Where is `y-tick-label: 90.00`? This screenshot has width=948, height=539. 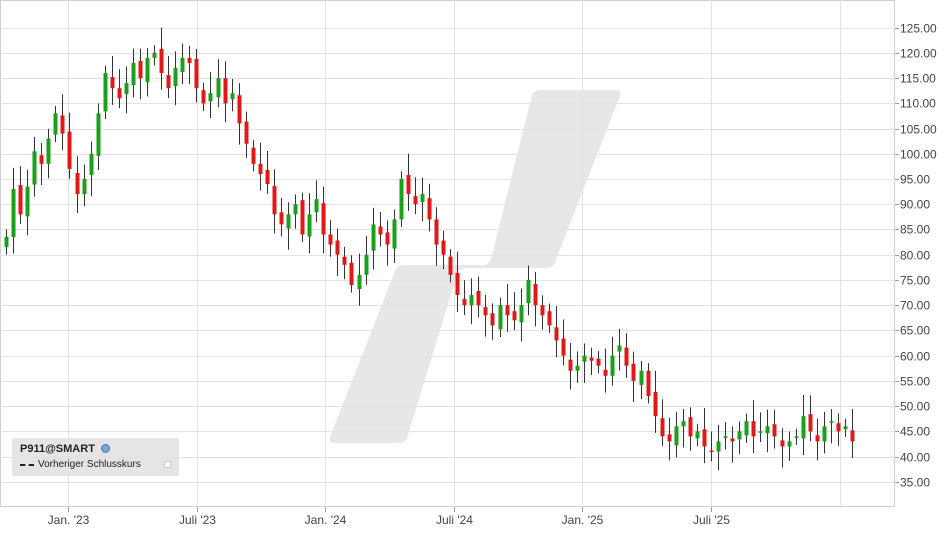 y-tick-label: 90.00 is located at coordinates (915, 205).